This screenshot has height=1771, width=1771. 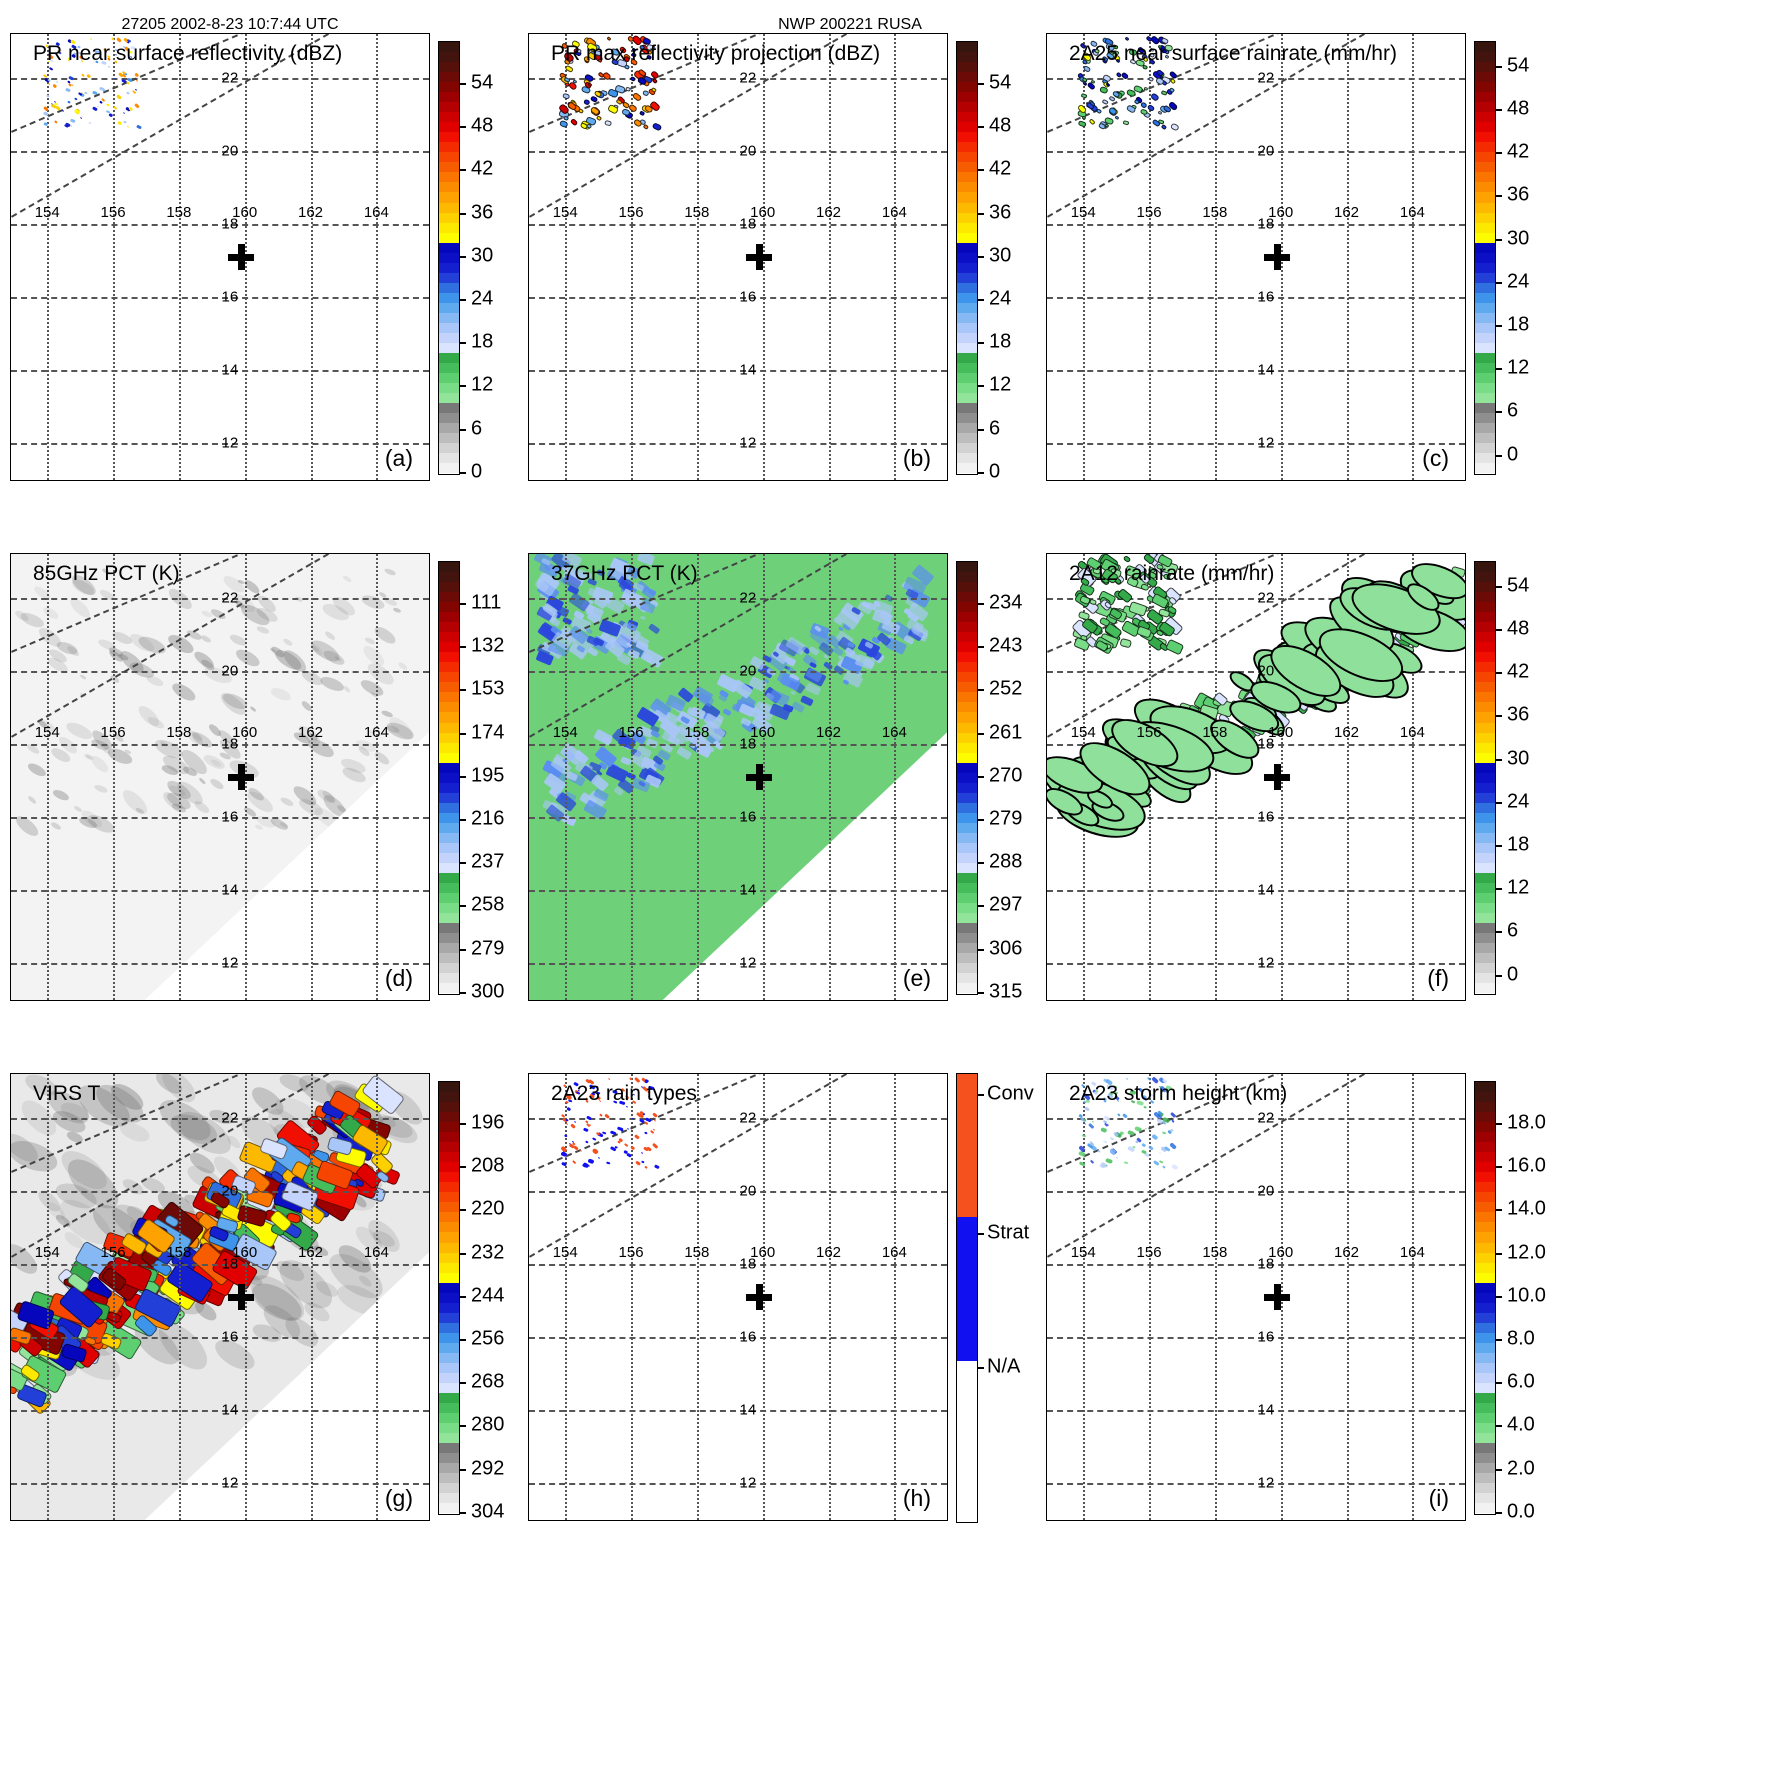 I want to click on colorbar-tick-label: 24, so click(x=1518, y=801).